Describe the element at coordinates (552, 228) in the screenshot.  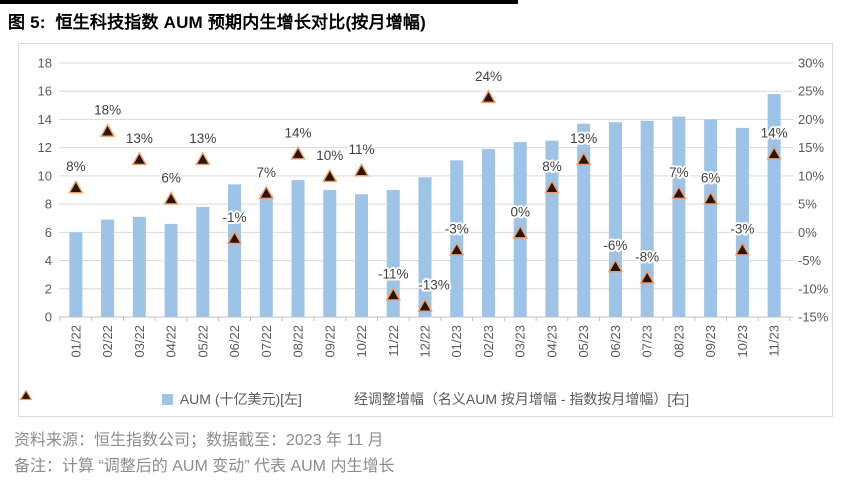
I see `bar-04/23` at that location.